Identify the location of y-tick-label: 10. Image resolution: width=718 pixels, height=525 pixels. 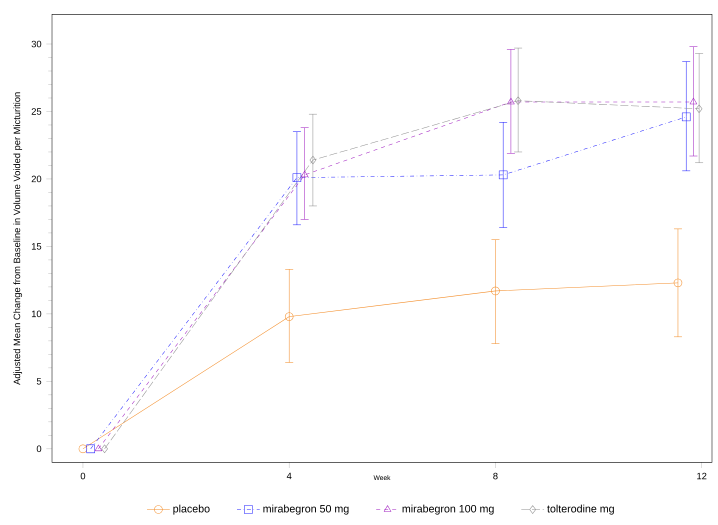
(37, 314).